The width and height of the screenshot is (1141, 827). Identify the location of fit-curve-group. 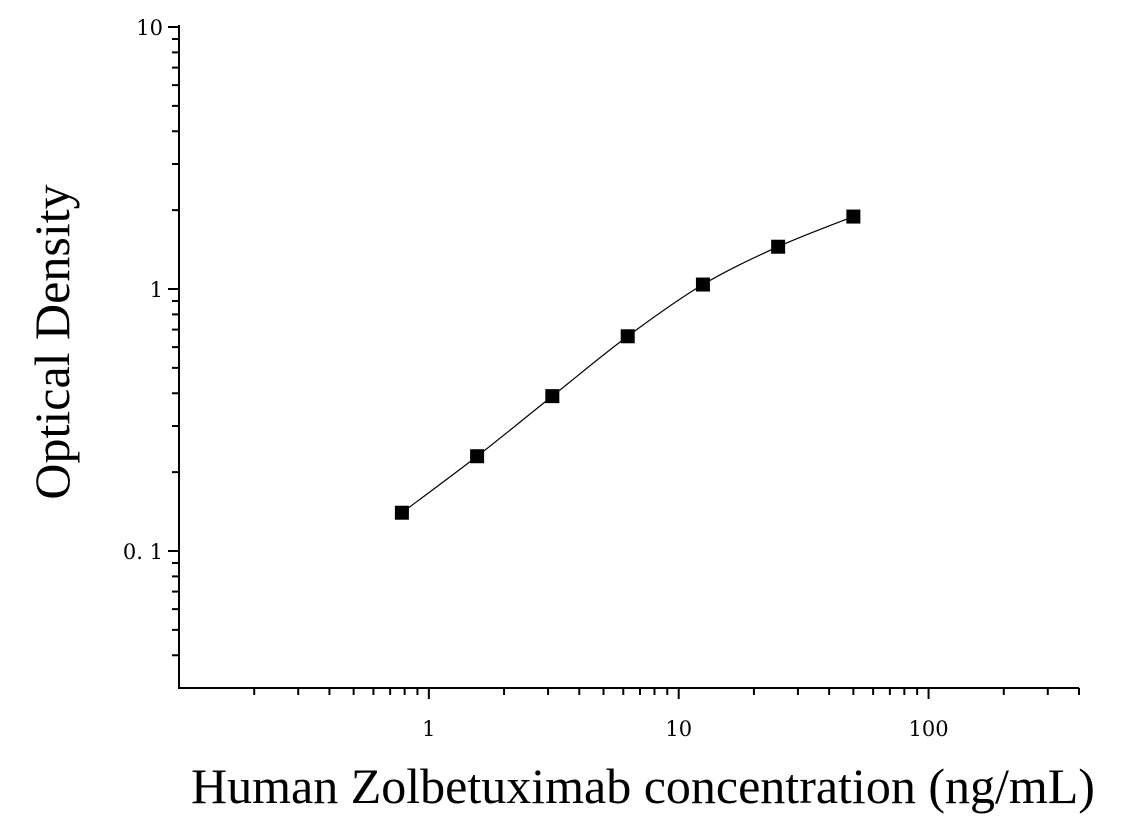
(627, 365).